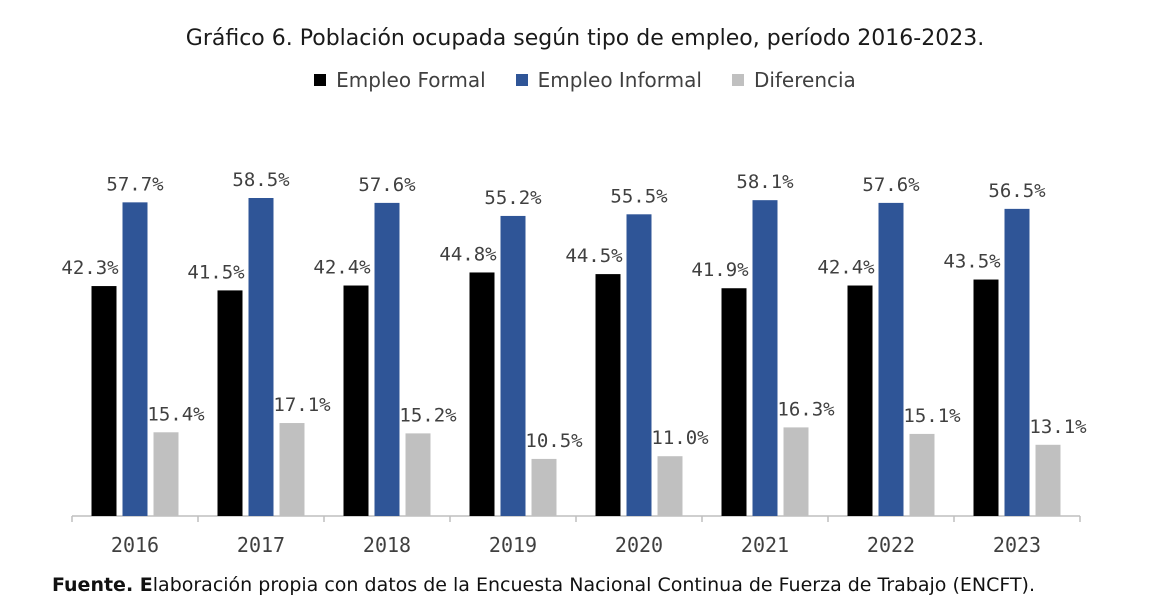 This screenshot has width=1170, height=615. I want to click on x-tick-label-2023: 2023, so click(1017, 545).